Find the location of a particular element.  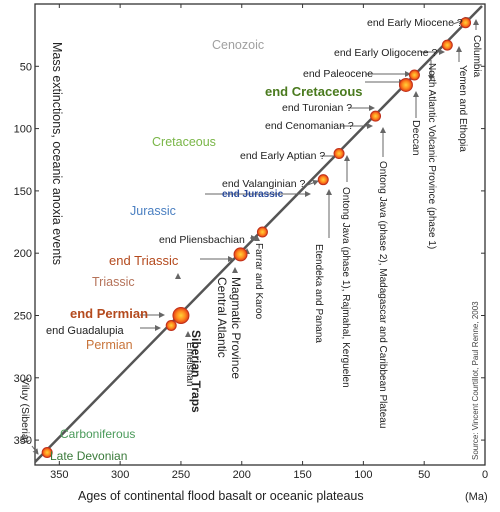

event-label: end Valanginian ? is located at coordinates (263, 184).